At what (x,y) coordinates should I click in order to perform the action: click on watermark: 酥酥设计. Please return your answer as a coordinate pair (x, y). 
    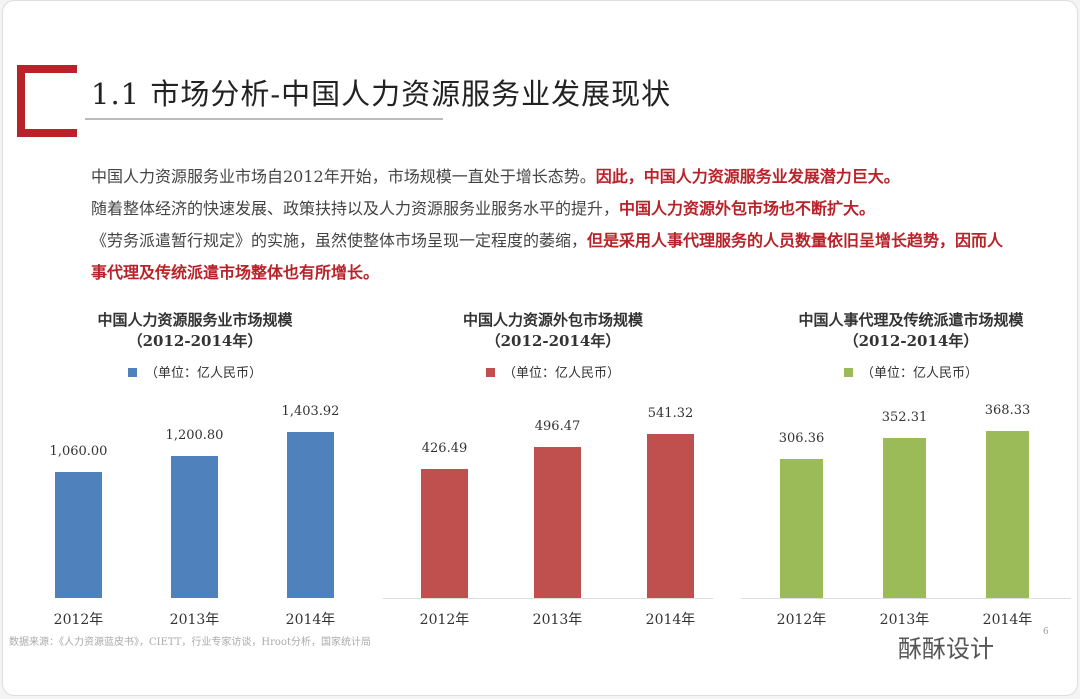
    Looking at the image, I should click on (946, 649).